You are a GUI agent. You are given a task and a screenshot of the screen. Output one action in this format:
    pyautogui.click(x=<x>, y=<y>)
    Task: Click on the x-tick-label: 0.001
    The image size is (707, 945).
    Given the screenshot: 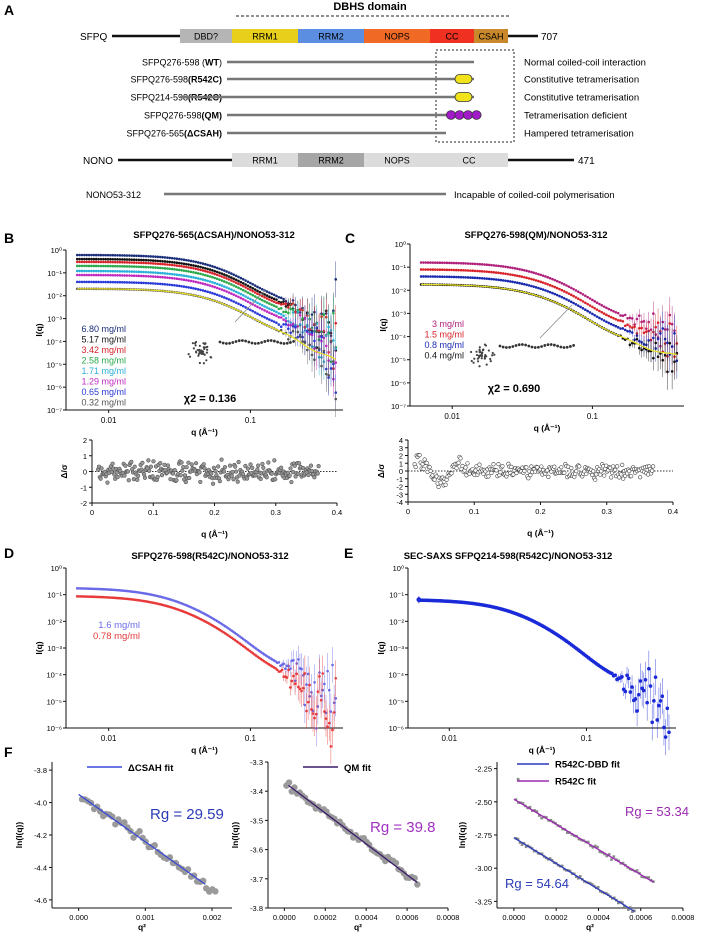 What is the action you would take?
    pyautogui.click(x=145, y=917)
    